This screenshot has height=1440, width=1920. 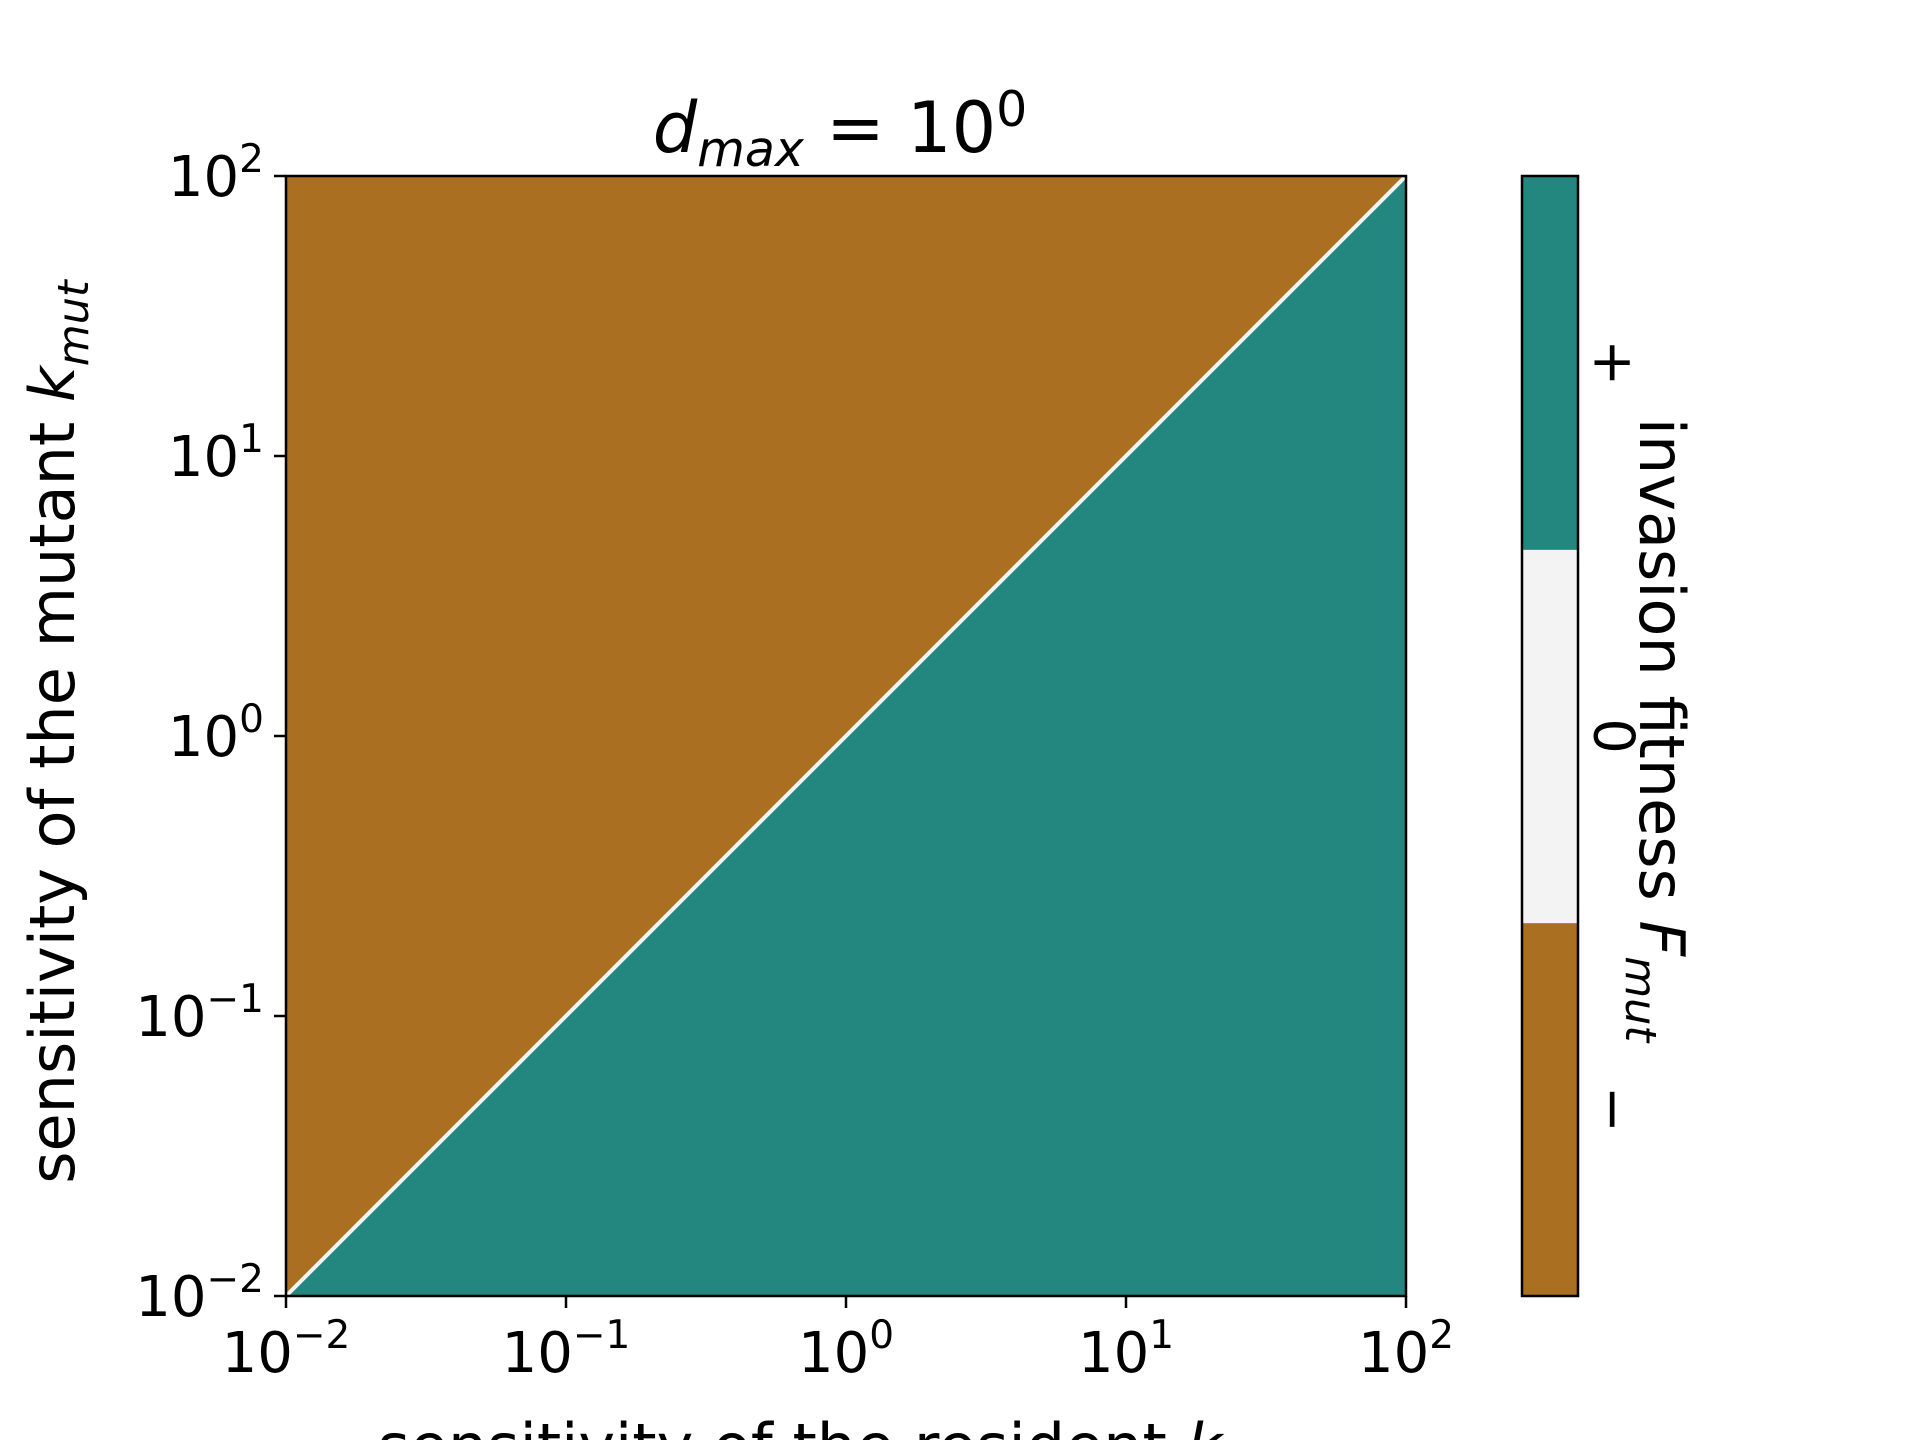 What do you see at coordinates (846, 1349) in the screenshot?
I see `x-tick-label: 10⁰` at bounding box center [846, 1349].